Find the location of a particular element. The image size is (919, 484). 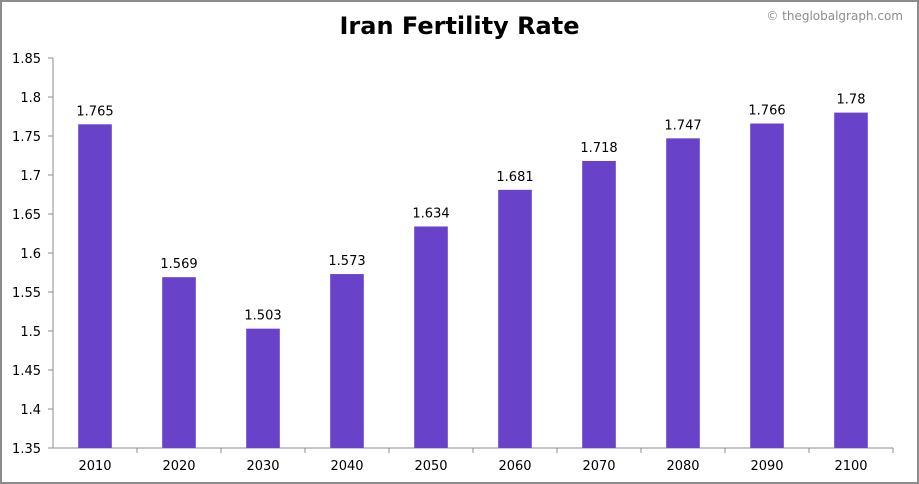

y-tick-label: 1.8 is located at coordinates (30, 98).